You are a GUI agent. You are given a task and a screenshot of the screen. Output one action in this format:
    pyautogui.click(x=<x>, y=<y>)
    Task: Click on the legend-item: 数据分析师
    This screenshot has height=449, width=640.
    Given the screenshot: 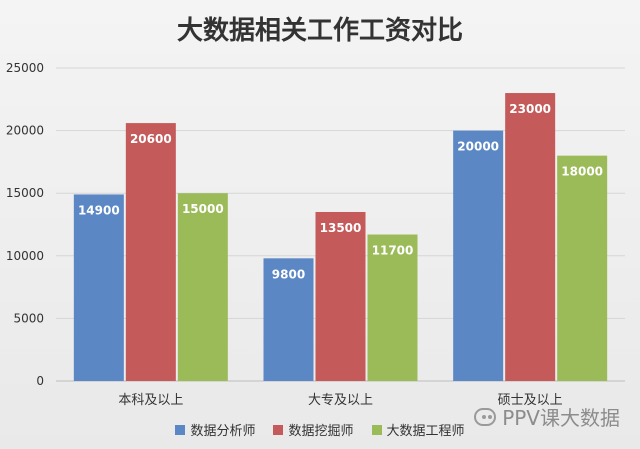 What is the action you would take?
    pyautogui.click(x=215, y=429)
    